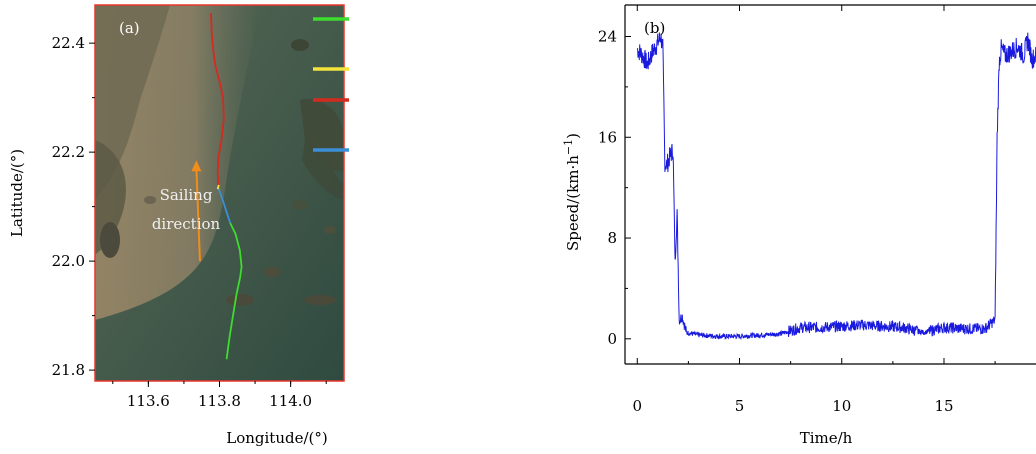 Image resolution: width=1036 pixels, height=454 pixels. What do you see at coordinates (607, 36) in the screenshot?
I see `speed-y-tick-label: 24` at bounding box center [607, 36].